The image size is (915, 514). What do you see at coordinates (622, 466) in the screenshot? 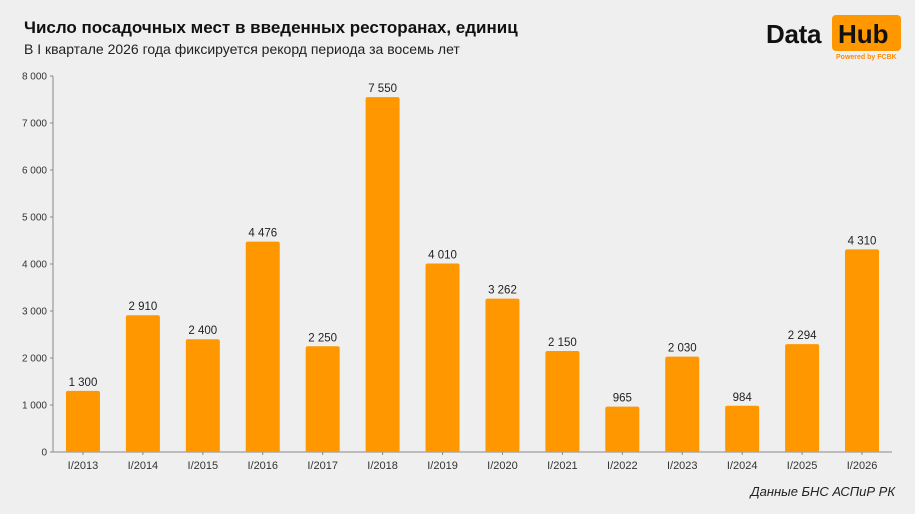
I see `x-tick-label: I/2022` at bounding box center [622, 466].